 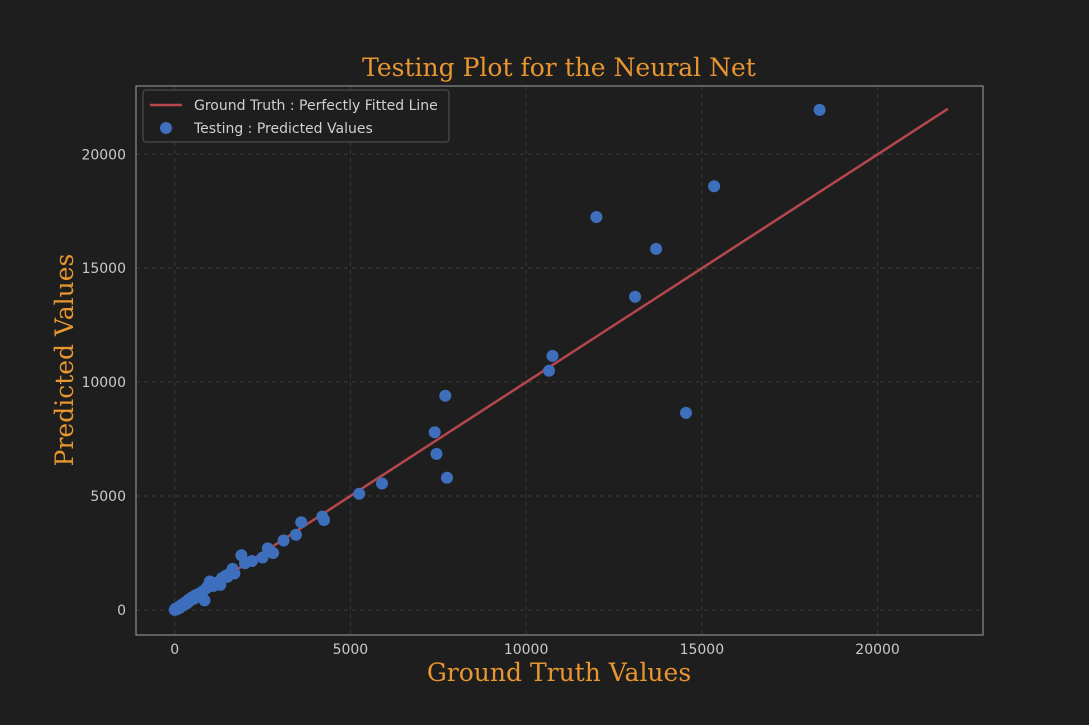 I want to click on x-tick-label: 0, so click(x=174, y=650).